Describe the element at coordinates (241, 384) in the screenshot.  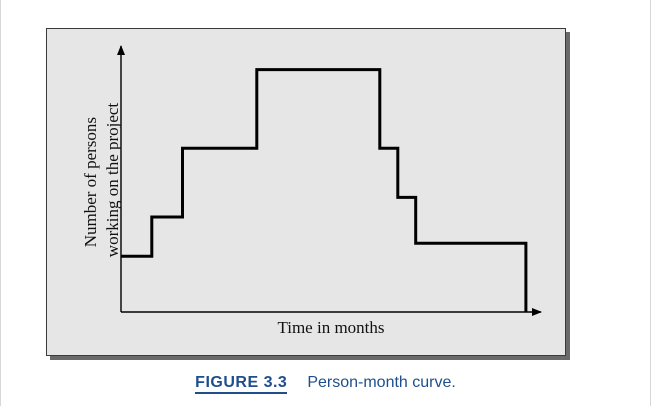
I see `figure-number: FIGURE 3.3` at that location.